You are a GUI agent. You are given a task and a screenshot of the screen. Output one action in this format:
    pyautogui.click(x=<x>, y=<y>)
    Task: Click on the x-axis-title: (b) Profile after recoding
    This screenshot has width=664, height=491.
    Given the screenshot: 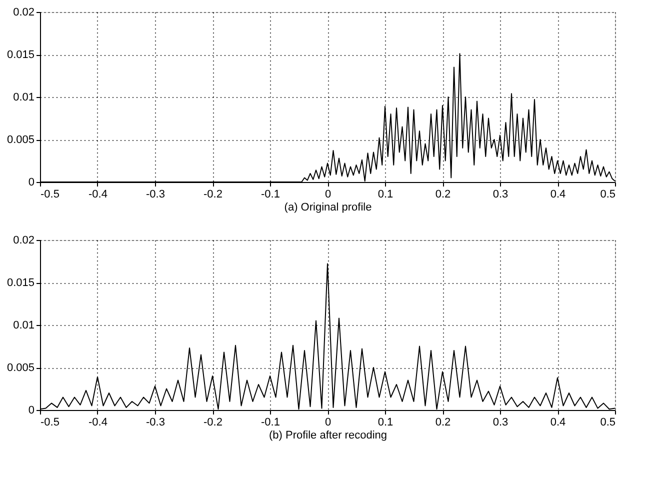 What is the action you would take?
    pyautogui.click(x=328, y=436)
    